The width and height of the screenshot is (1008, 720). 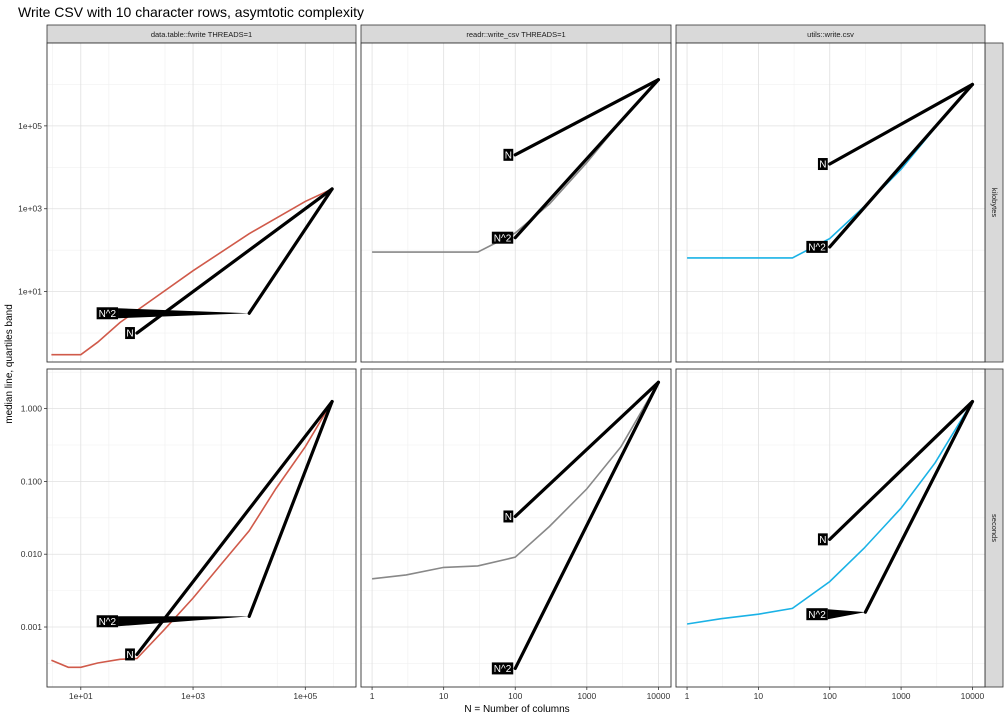 I want to click on strip-col-label-0: data.table::fwrite THREADS=1, so click(x=201, y=34).